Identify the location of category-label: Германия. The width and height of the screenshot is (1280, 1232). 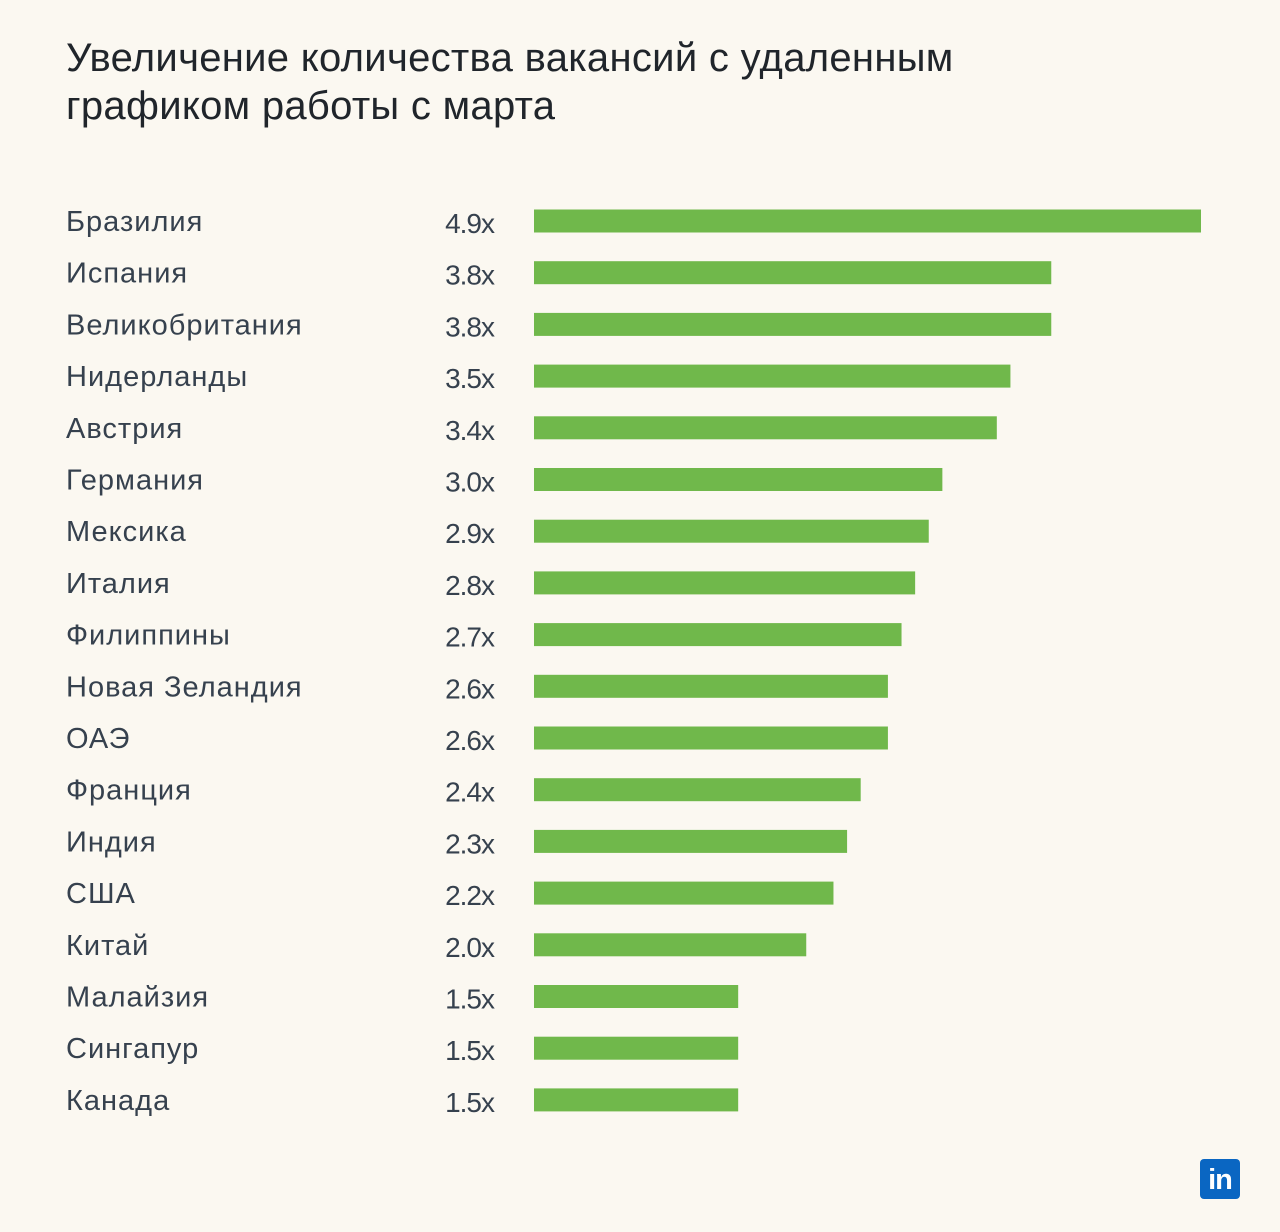
(135, 481).